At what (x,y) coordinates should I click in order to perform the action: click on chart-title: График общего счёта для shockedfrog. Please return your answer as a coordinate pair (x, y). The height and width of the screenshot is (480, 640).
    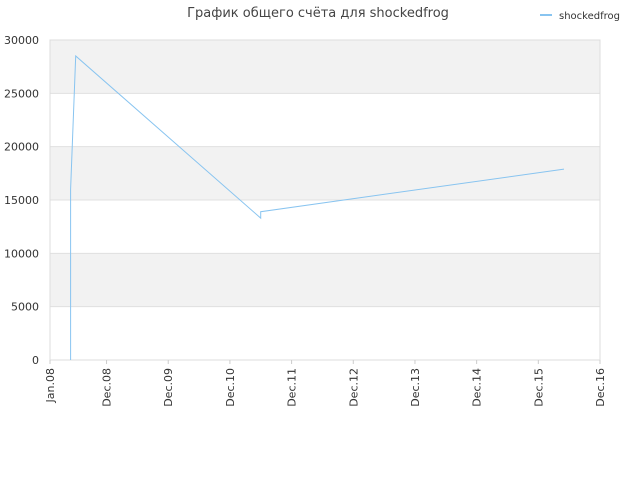
    Looking at the image, I should click on (318, 13).